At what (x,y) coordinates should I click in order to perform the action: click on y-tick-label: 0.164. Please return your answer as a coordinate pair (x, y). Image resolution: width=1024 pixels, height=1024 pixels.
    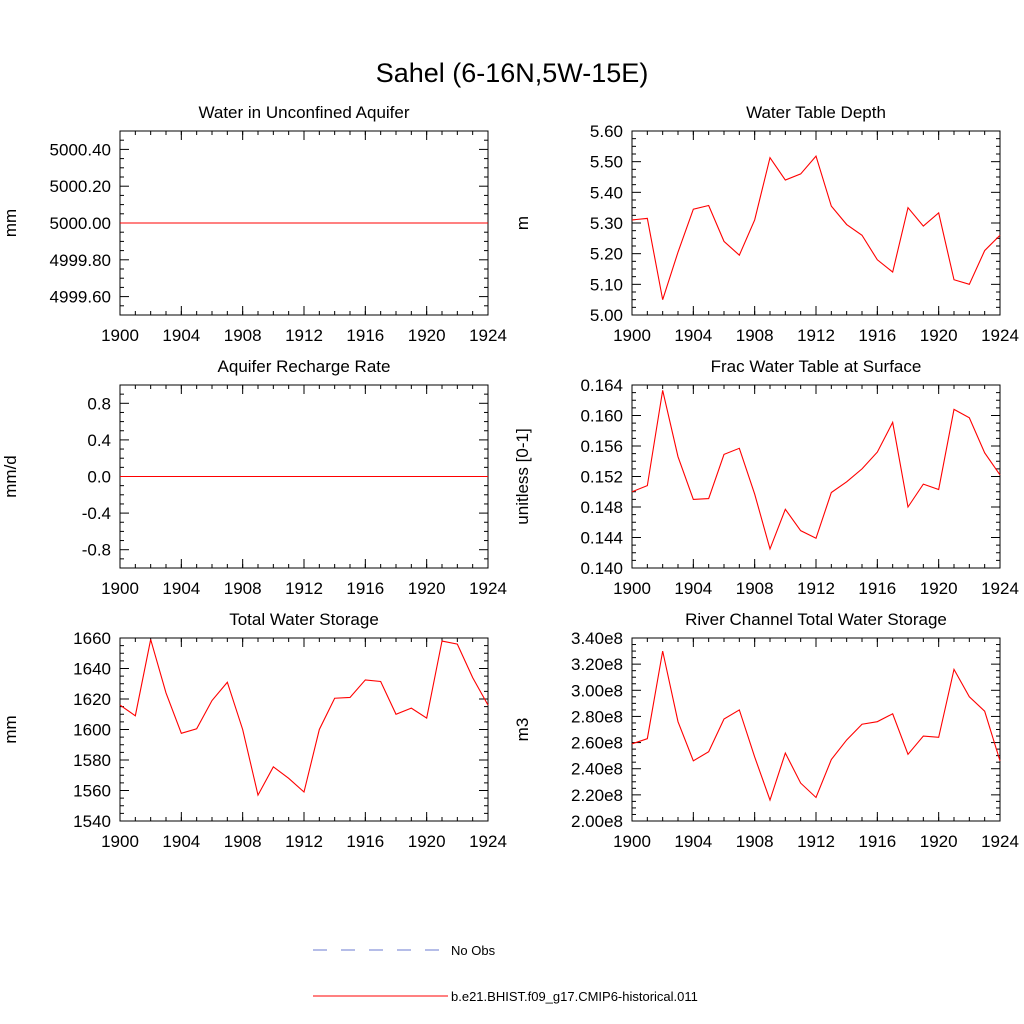
    Looking at the image, I should click on (601, 385).